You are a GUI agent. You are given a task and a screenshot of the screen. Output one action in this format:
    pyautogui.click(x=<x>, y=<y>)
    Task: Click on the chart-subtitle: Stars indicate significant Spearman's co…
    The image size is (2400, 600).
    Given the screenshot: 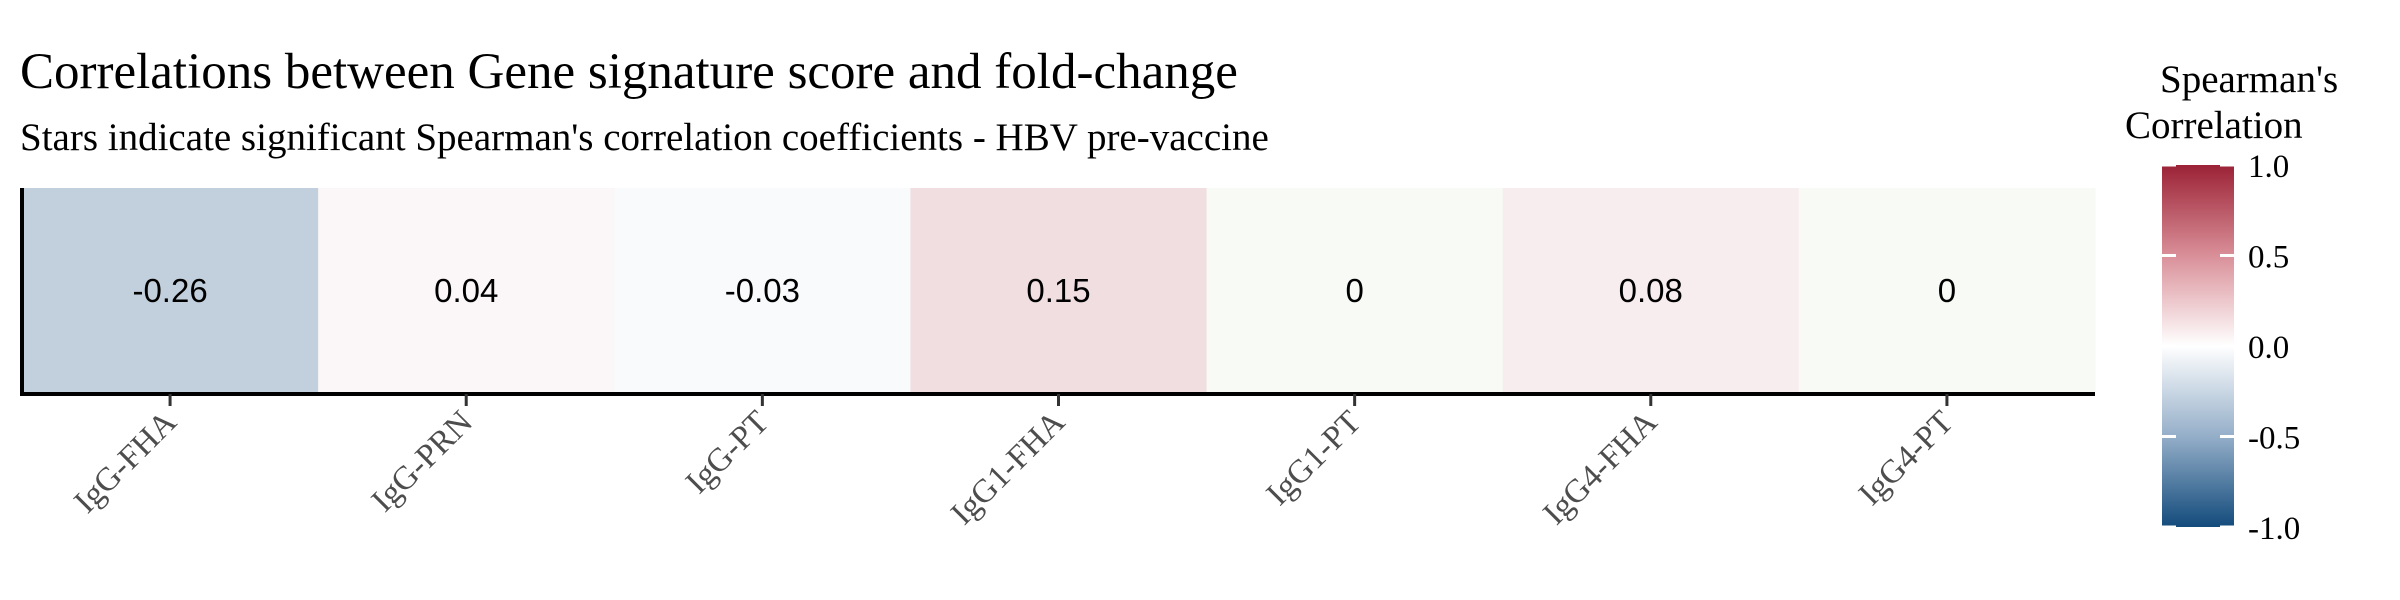 What is the action you would take?
    pyautogui.click(x=644, y=137)
    